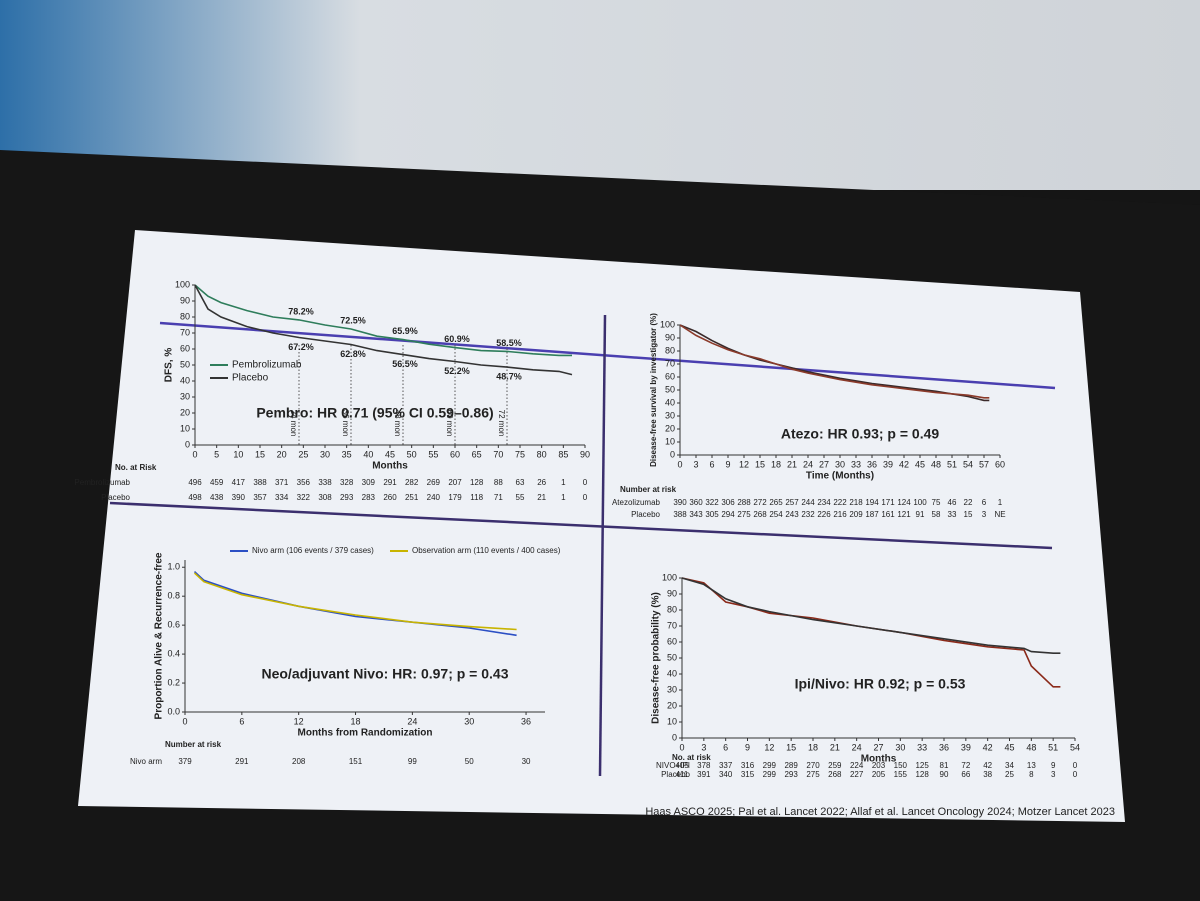  I want to click on at-risk-label: Atezolizumab, so click(636, 502).